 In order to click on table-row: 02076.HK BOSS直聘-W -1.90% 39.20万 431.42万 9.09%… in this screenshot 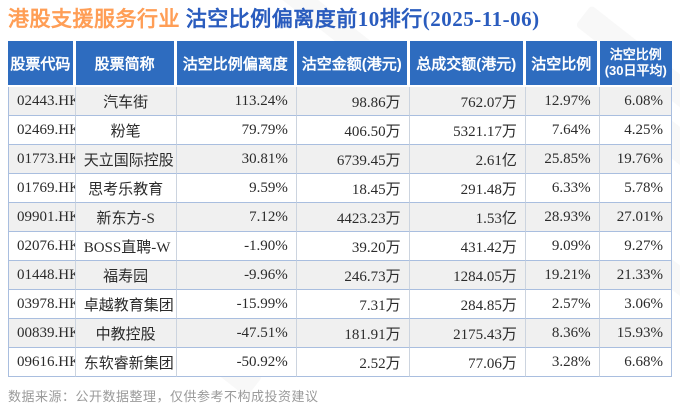, I will do `click(340, 246)`.